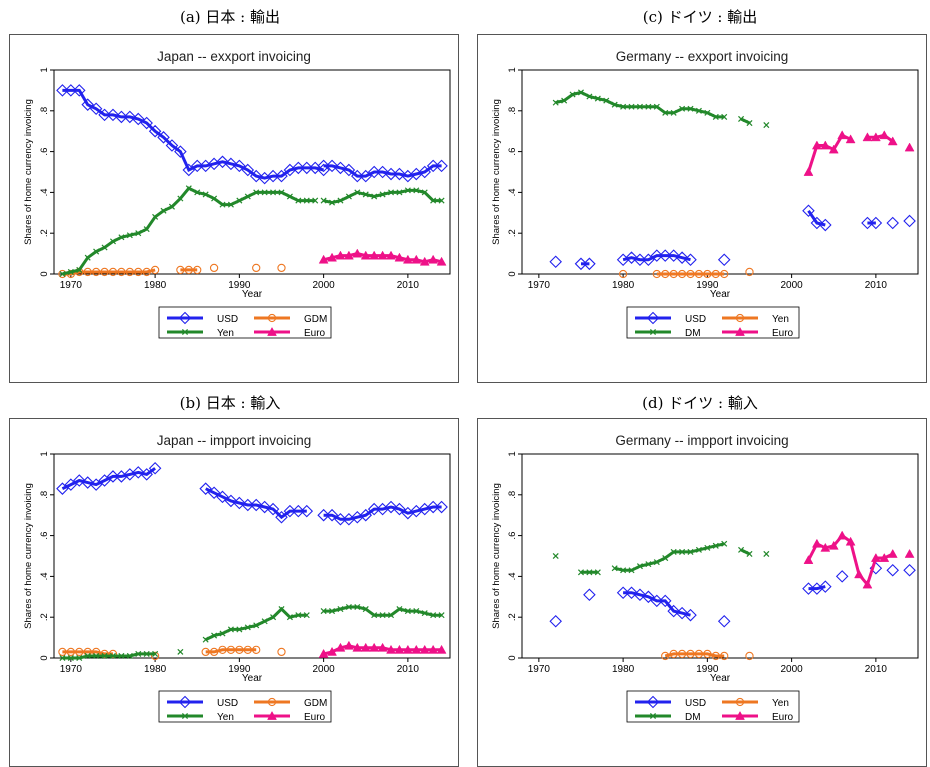  Describe the element at coordinates (245, 322) in the screenshot. I see `legend: USD GDM Yen Euro` at that location.